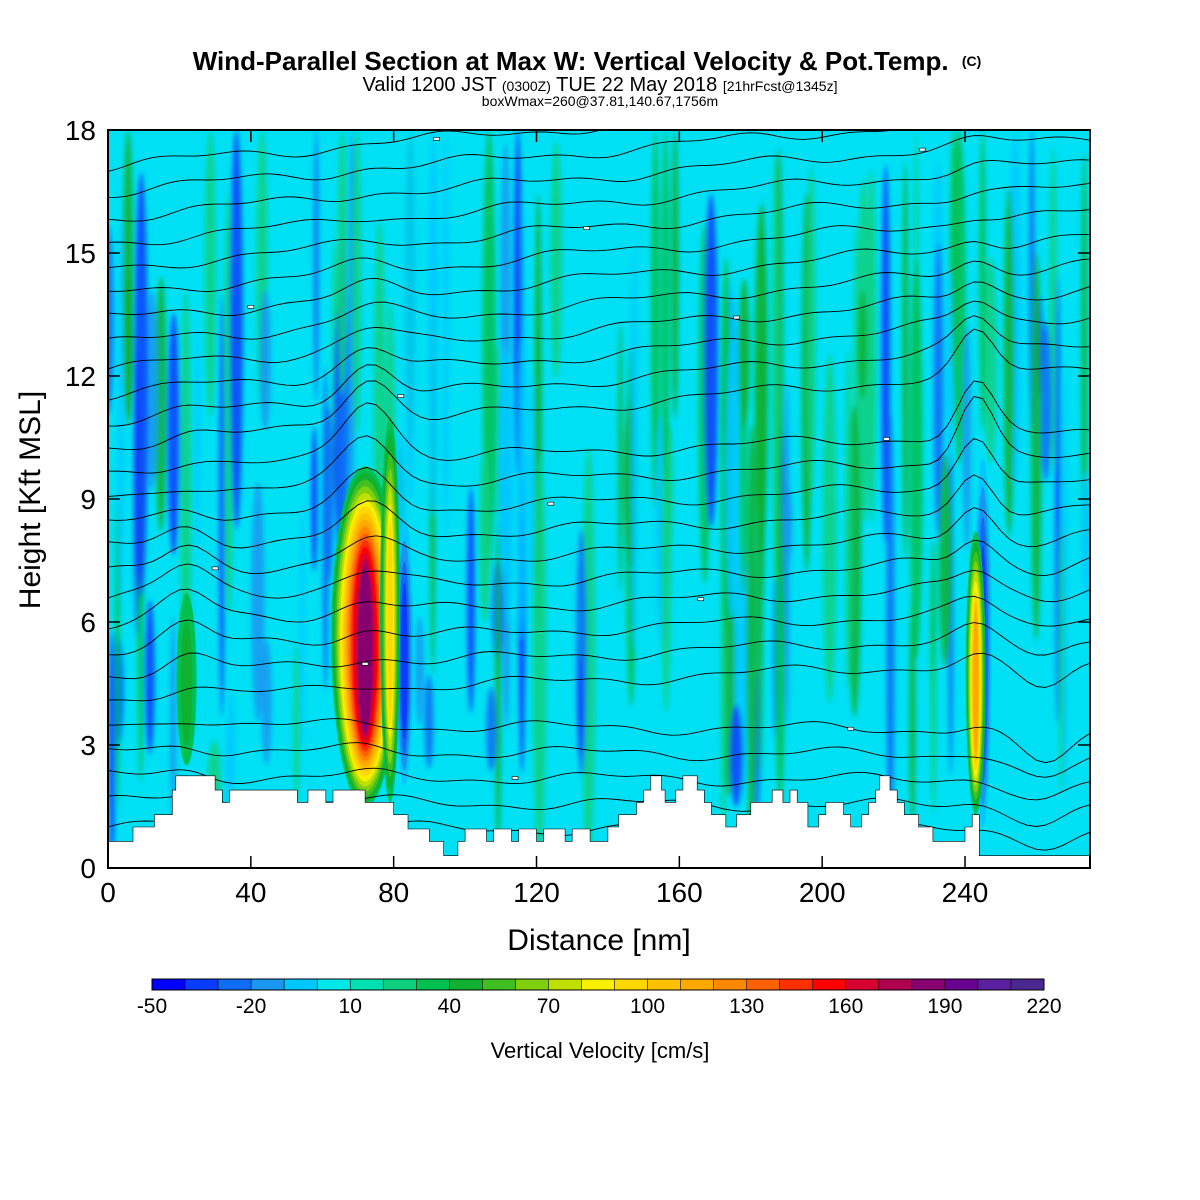 This screenshot has width=1200, height=1200. What do you see at coordinates (536, 892) in the screenshot?
I see `x-tick-label: 120` at bounding box center [536, 892].